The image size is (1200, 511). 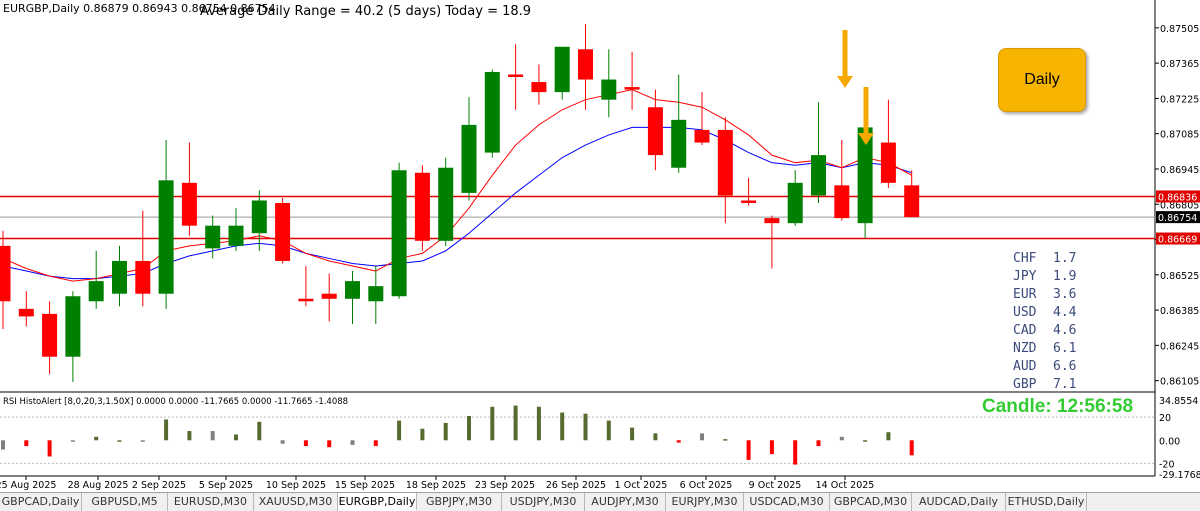 I want to click on strength-row-nzd: NZD 6.1, so click(x=1058, y=349).